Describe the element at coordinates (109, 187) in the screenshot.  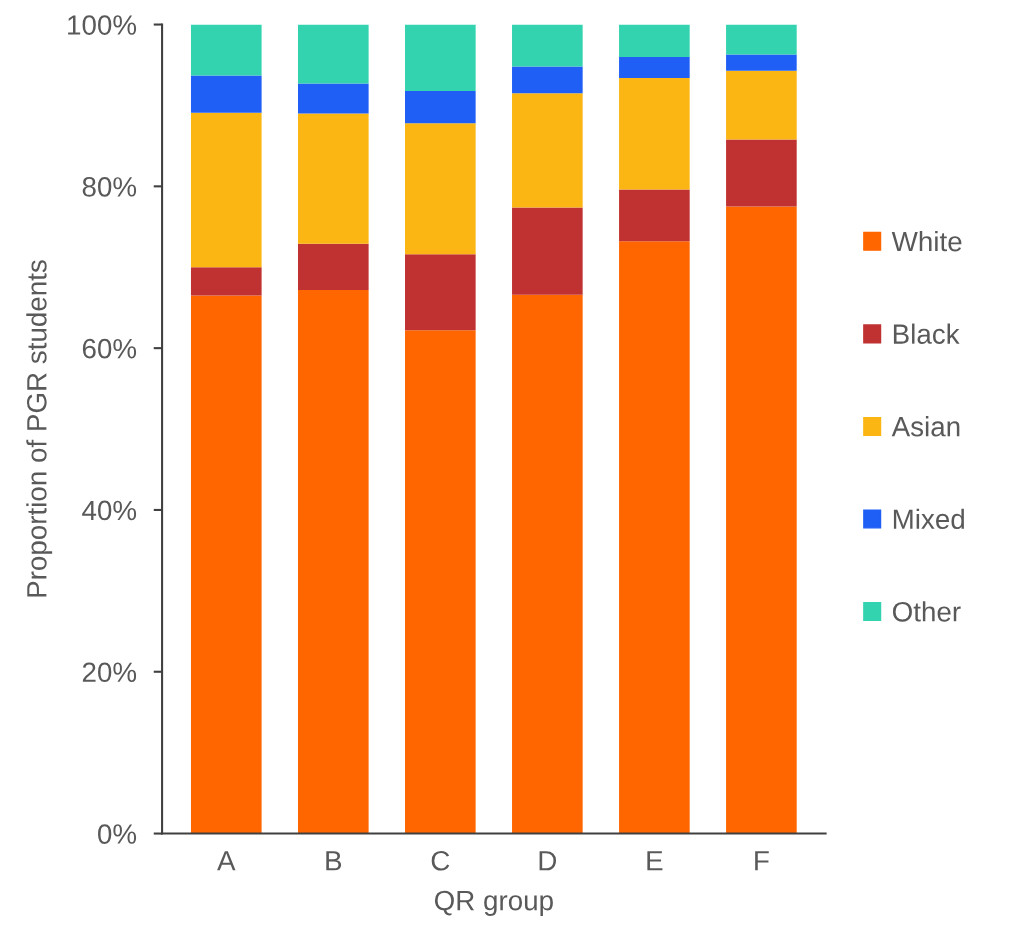
I see `y-tick-label: 80%` at that location.